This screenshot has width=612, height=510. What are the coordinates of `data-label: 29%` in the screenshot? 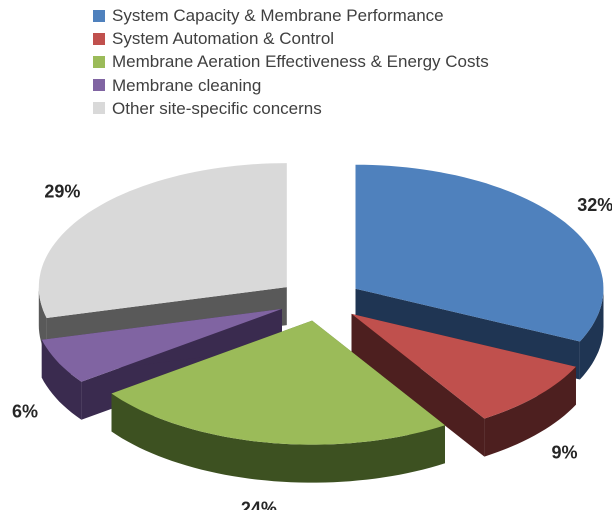 It's located at (62, 191).